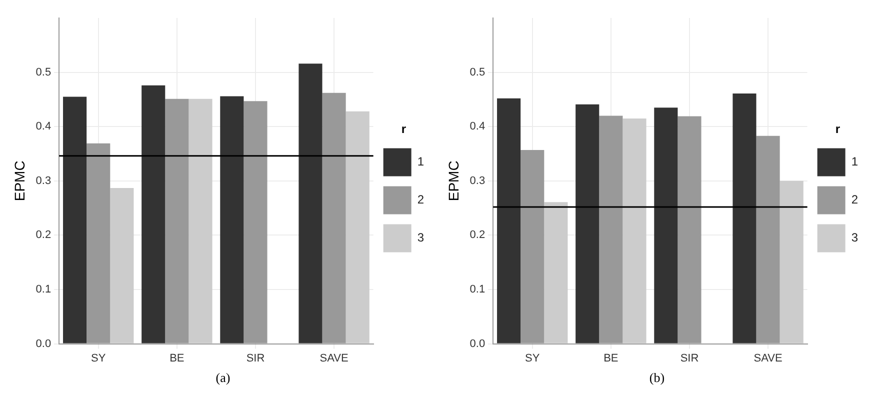 The width and height of the screenshot is (879, 404). Describe the element at coordinates (657, 378) in the screenshot. I see `text: (b)` at that location.